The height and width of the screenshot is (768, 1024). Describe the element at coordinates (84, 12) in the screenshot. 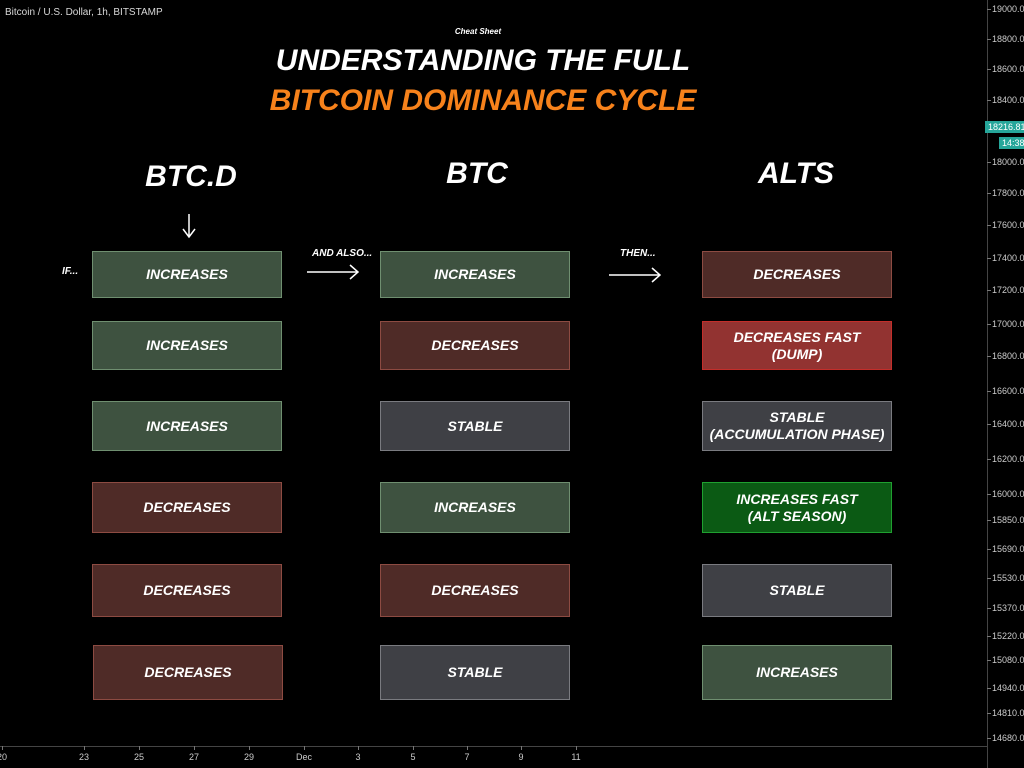

I see `chart-symbol-title: Bitcoin / U.S. Dollar, 1h, BITSTAMP` at that location.